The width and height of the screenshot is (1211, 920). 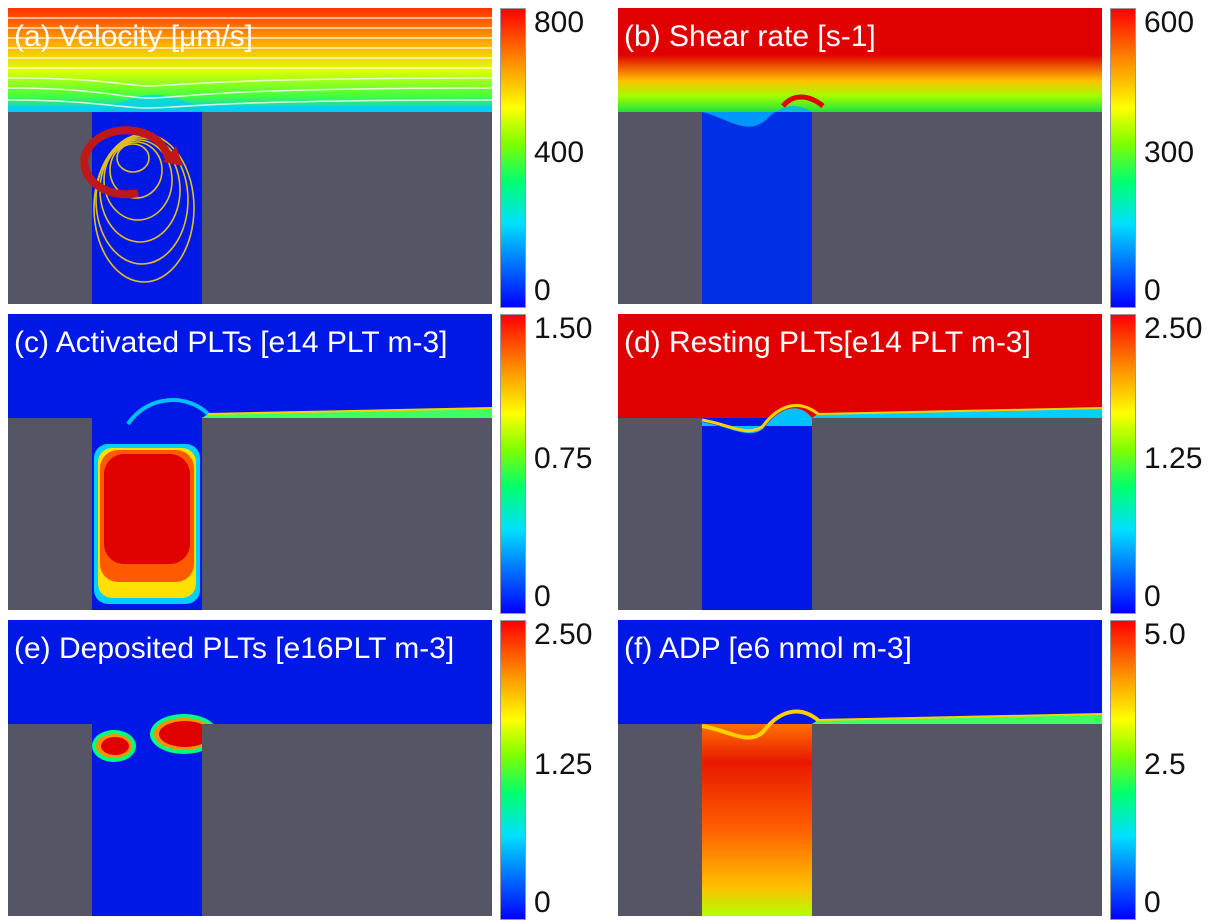 What do you see at coordinates (234, 648) in the screenshot?
I see `panel-title: (e) Deposited PLTs [e16PLT m-3]` at bounding box center [234, 648].